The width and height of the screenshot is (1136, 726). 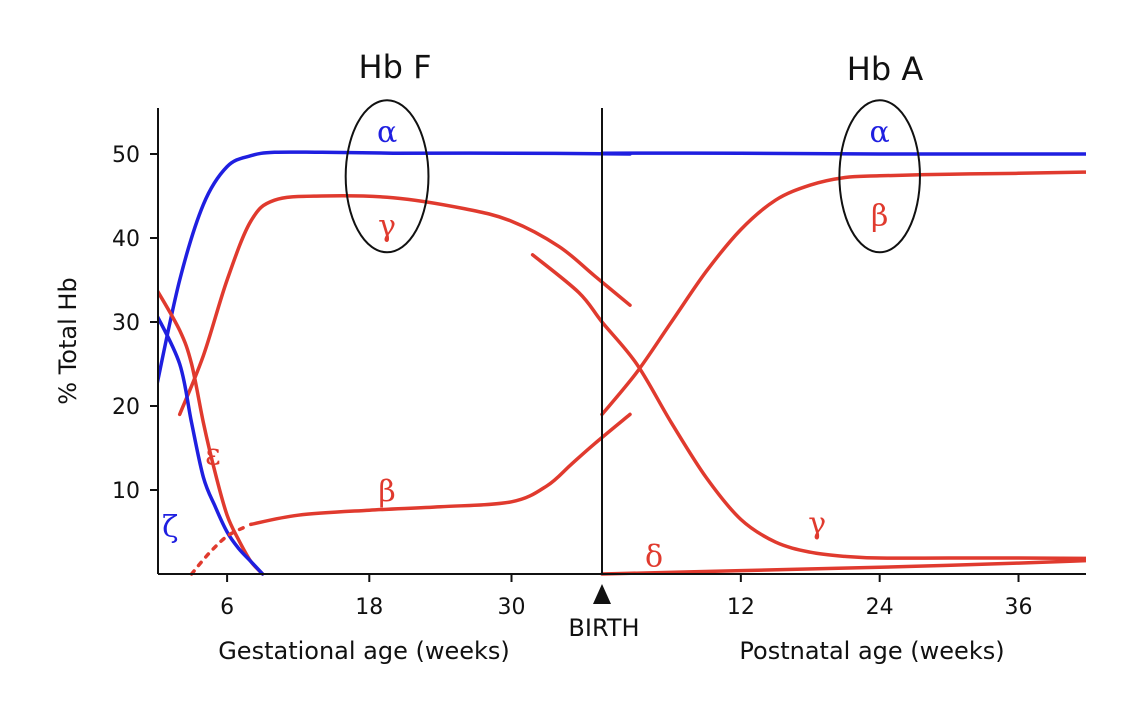 What do you see at coordinates (68, 340) in the screenshot?
I see `y-axis-label: % Total Hb` at bounding box center [68, 340].